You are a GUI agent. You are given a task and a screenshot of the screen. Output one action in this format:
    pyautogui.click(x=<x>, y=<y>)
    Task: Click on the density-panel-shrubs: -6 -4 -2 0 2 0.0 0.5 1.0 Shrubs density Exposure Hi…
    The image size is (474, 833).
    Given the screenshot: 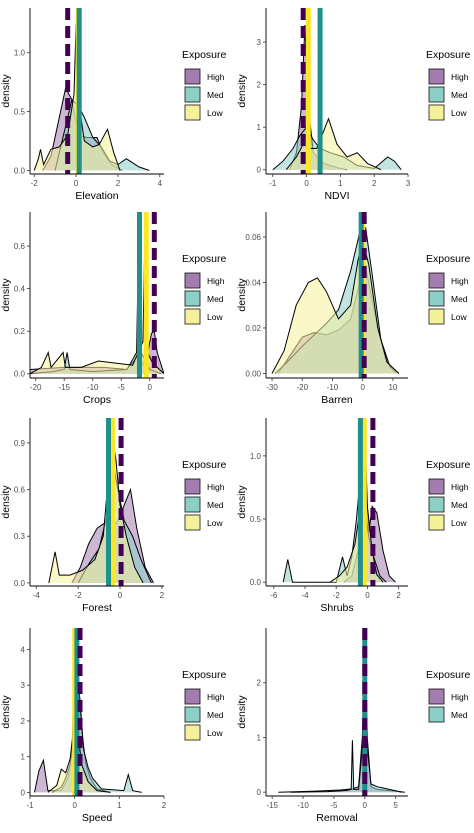 What is the action you would take?
    pyautogui.click(x=353, y=516)
    